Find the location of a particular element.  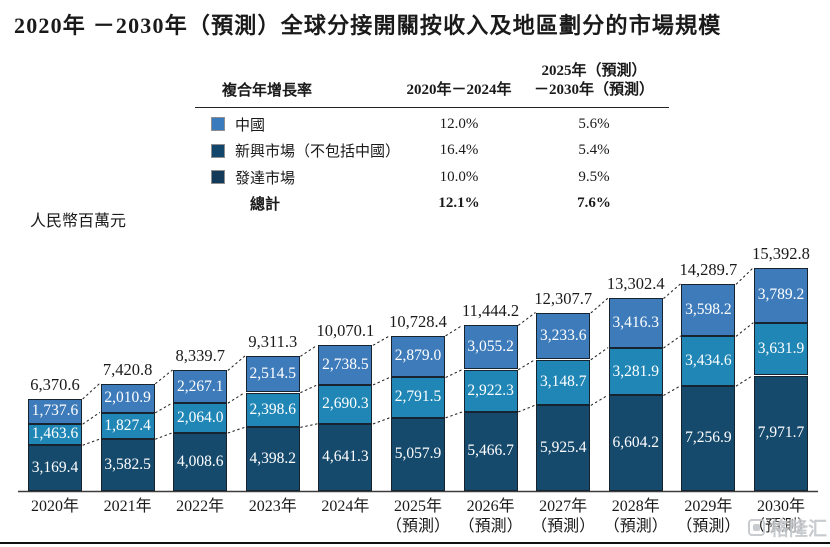

x-axis-label: 2022年 is located at coordinates (200, 506).